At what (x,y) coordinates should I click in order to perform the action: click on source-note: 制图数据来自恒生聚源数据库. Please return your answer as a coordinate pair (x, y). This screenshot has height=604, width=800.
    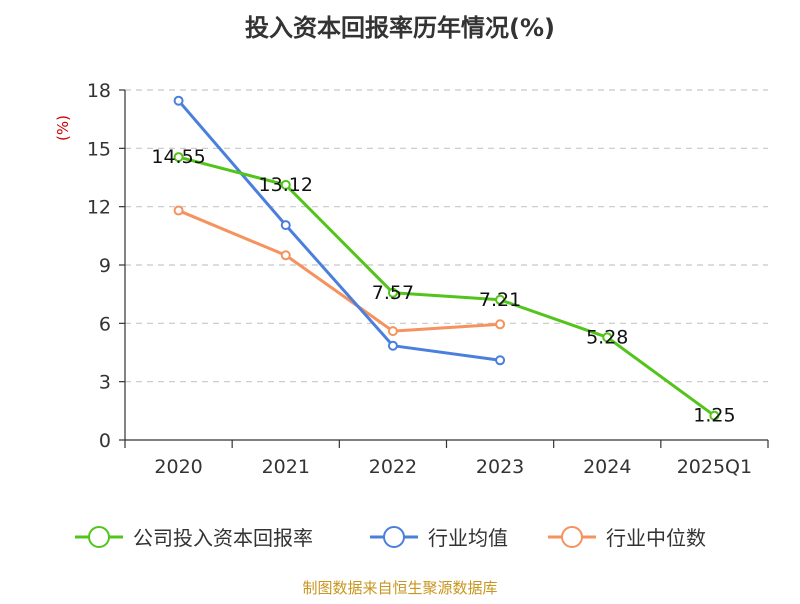
    Looking at the image, I should click on (399, 588).